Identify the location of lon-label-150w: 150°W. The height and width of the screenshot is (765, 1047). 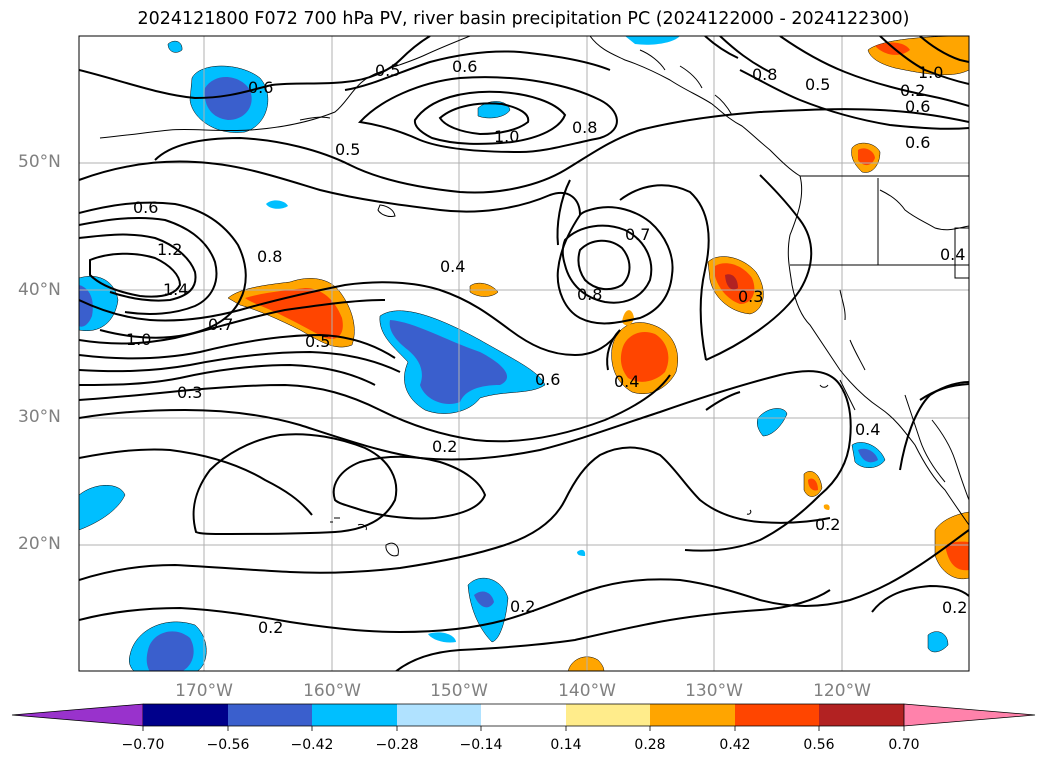
(459, 691).